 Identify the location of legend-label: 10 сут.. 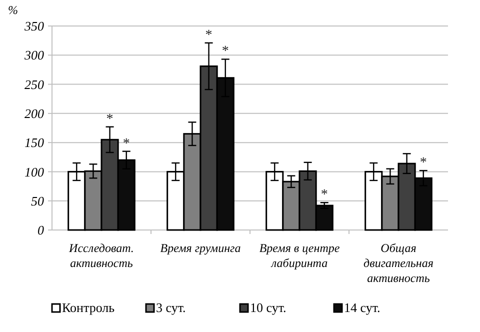
(268, 307).